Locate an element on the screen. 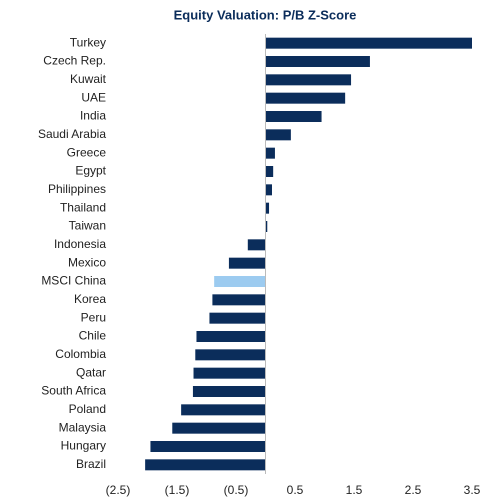  y-tick-label: Hungary is located at coordinates (83, 446).